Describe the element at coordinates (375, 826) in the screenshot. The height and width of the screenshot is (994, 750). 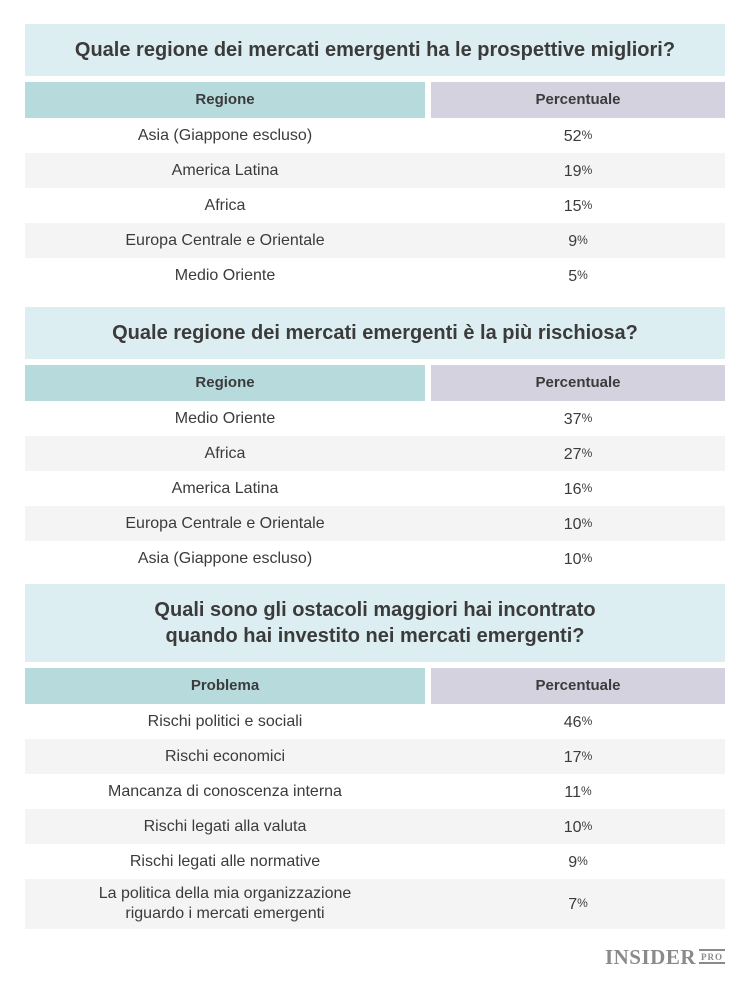
I see `table-row: Rischi legati alla valuta 10%` at that location.